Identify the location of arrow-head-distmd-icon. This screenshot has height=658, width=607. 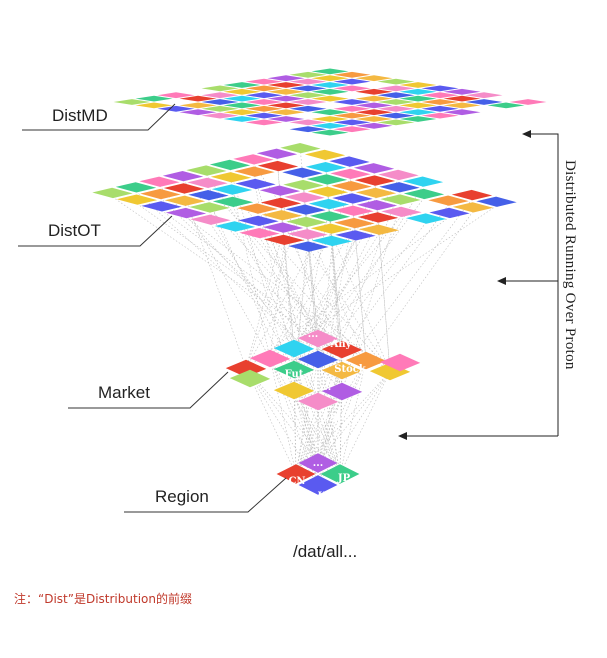
(526, 134).